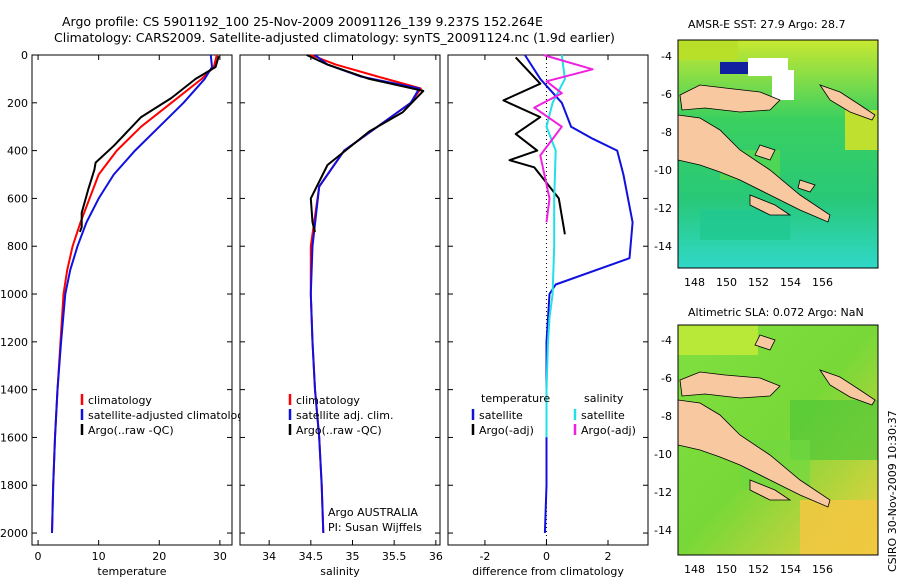  What do you see at coordinates (14, 342) in the screenshot?
I see `temperature-ytick-label: 1200` at bounding box center [14, 342].